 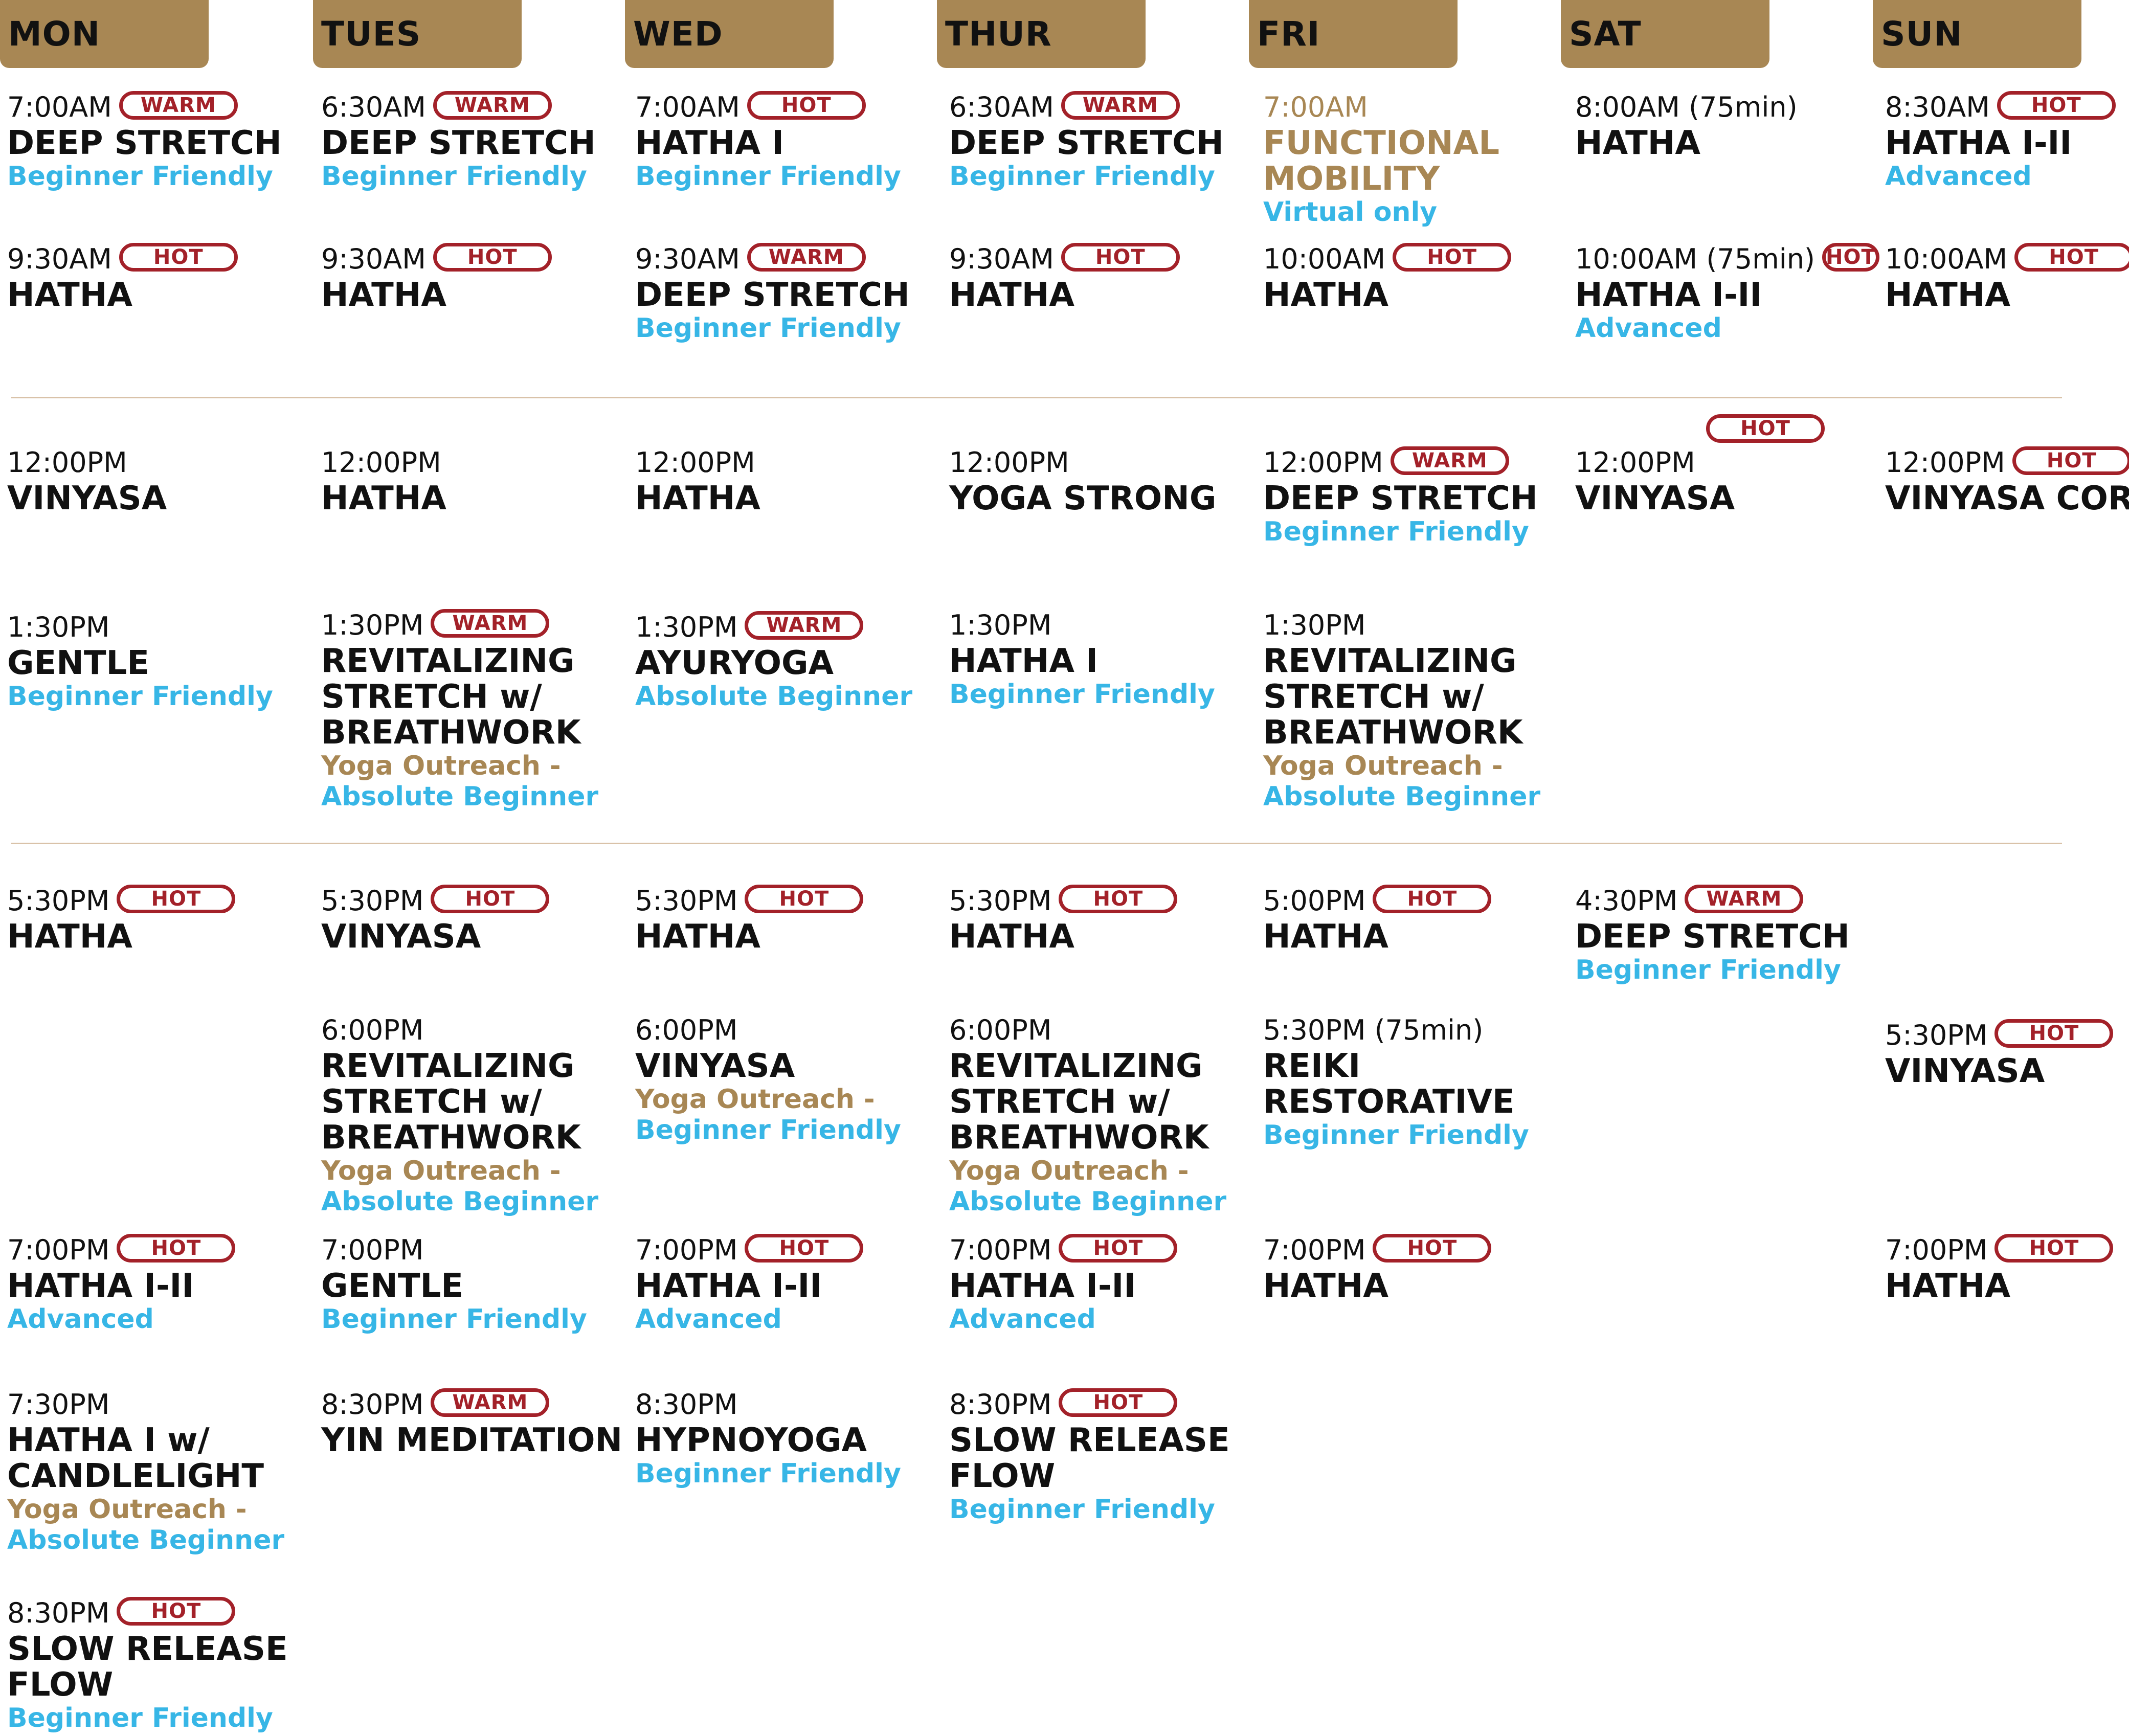 What do you see at coordinates (2007, 140) in the screenshot?
I see `class-entry: 8:30AM HOT HATHA I-II Advanced` at bounding box center [2007, 140].